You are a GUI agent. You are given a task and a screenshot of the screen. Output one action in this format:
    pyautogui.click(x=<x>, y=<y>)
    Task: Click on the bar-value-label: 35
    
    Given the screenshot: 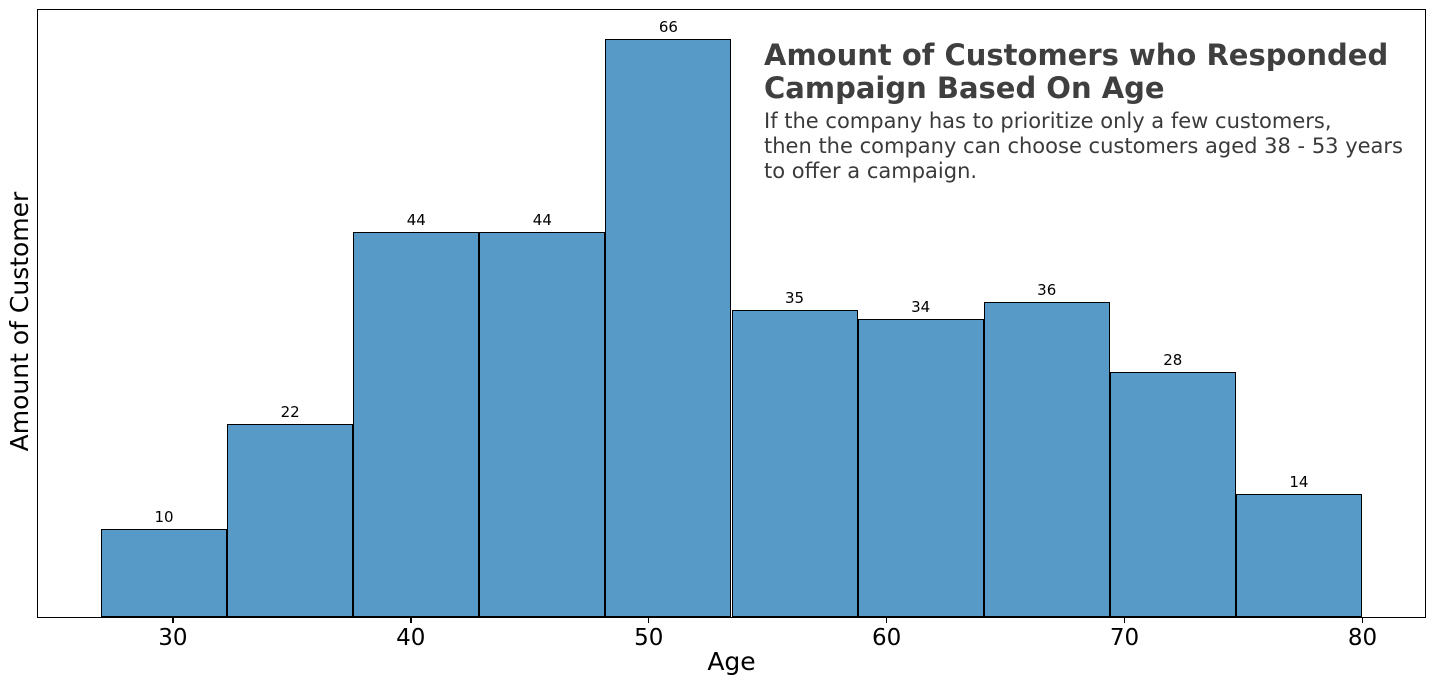 What is the action you would take?
    pyautogui.click(x=794, y=298)
    